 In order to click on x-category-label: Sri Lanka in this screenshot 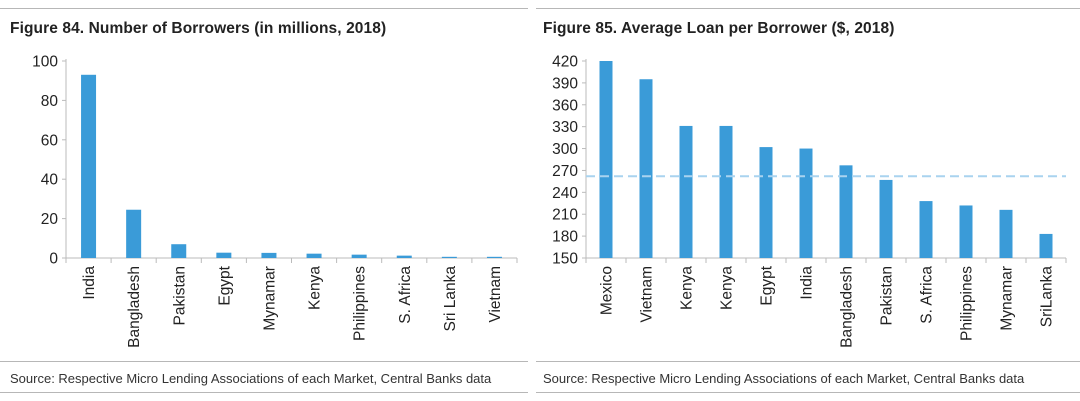, I will do `click(450, 299)`.